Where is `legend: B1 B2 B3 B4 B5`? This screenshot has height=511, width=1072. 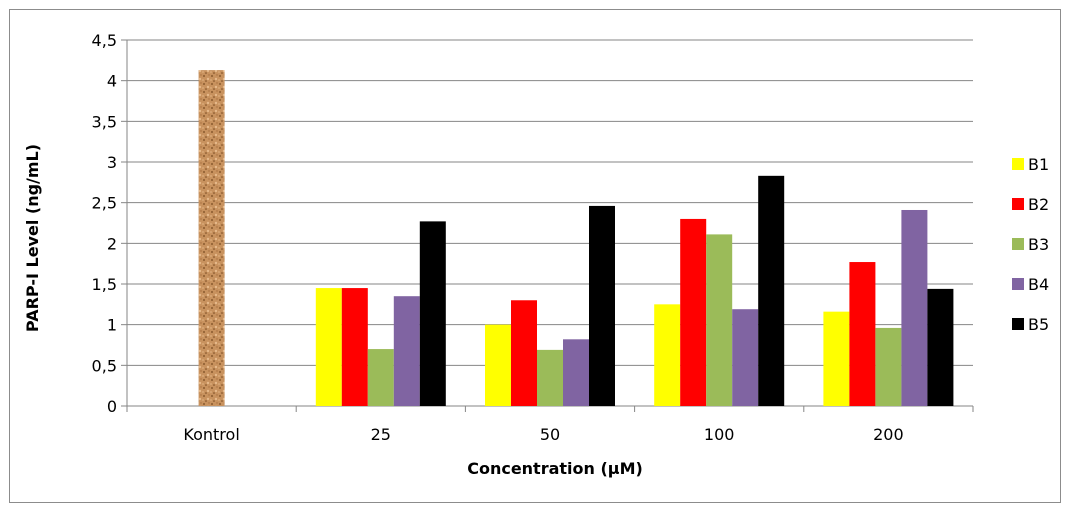
legend: B1 B2 B3 B4 B5 is located at coordinates (1030, 244).